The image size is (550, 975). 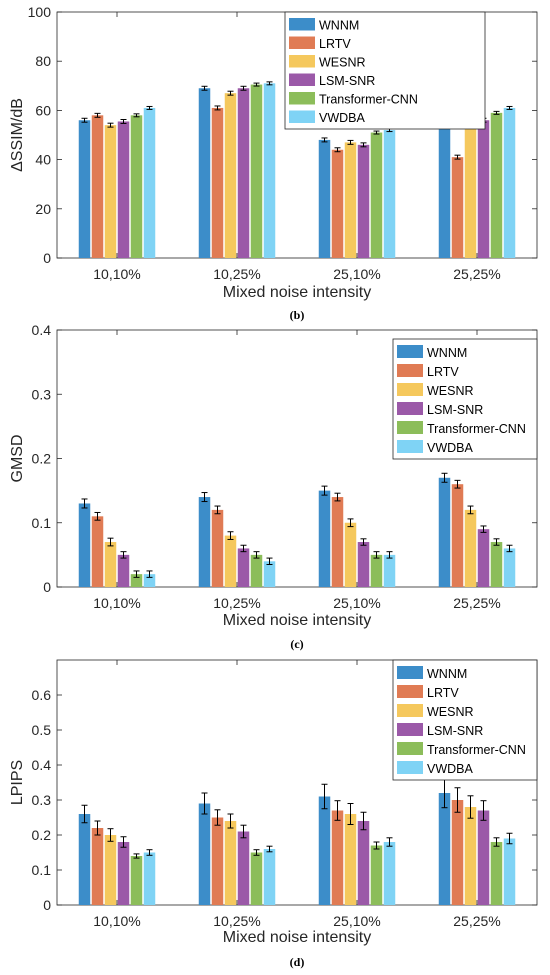 What do you see at coordinates (40, 12) in the screenshot?
I see `y-tick-label: 100` at bounding box center [40, 12].